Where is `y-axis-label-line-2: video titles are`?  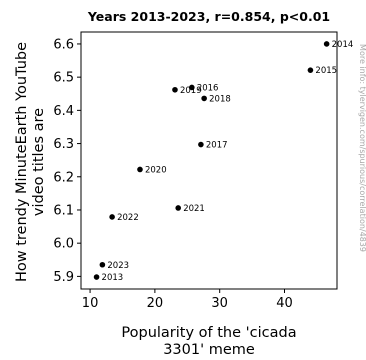 y-axis-label-line-2: video titles are is located at coordinates (39, 162).